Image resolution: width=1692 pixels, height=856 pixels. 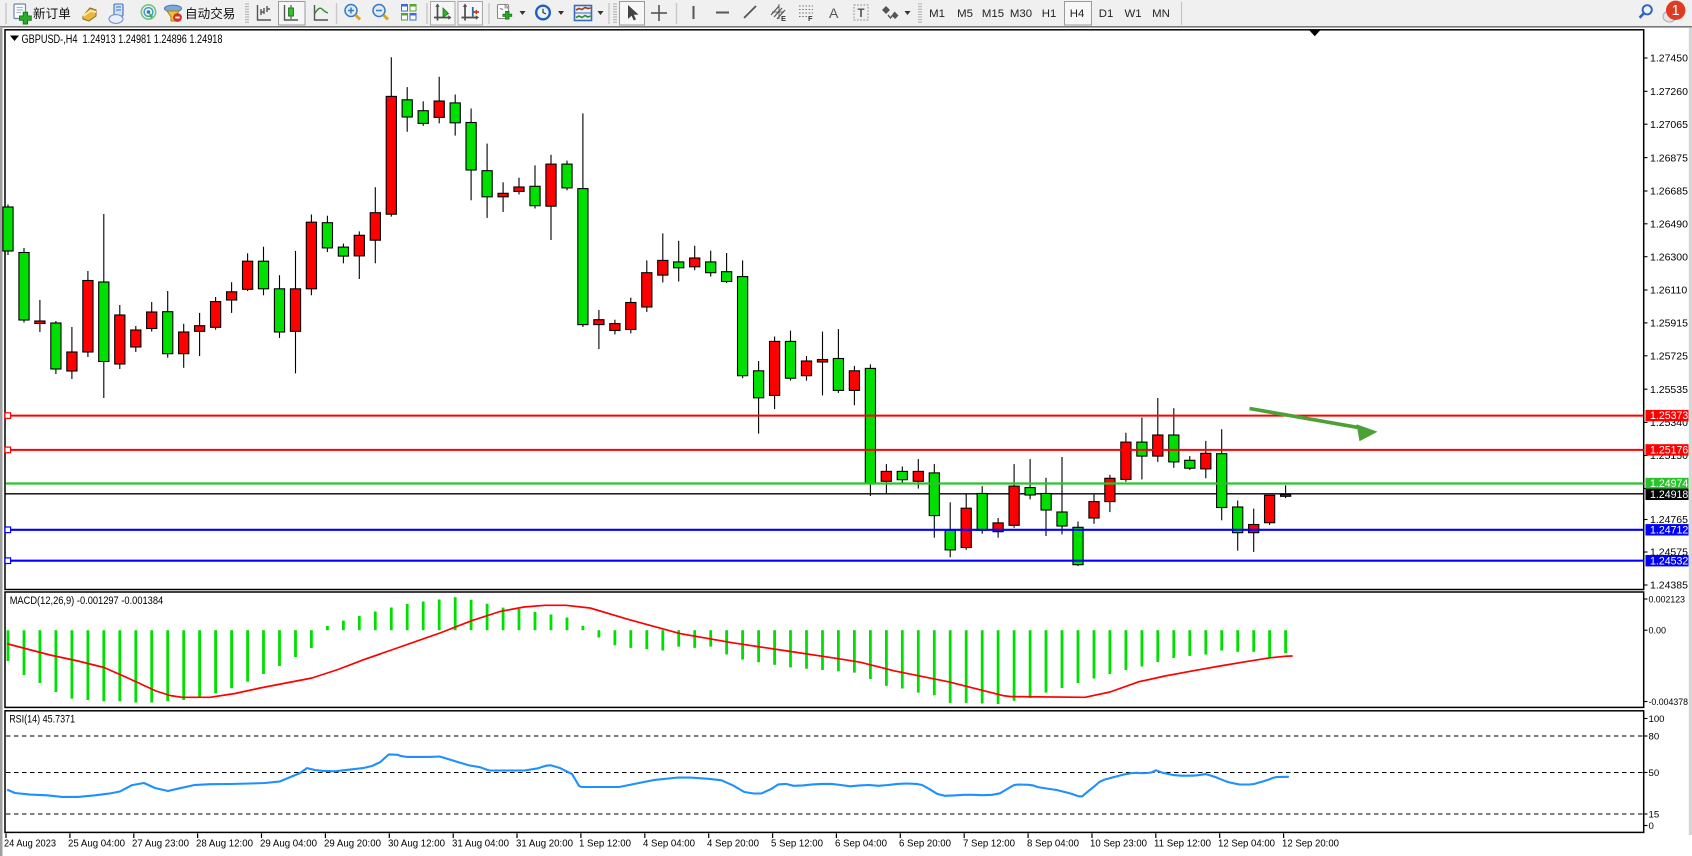 What do you see at coordinates (1668, 291) in the screenshot?
I see `svg-text: 1.26110` at bounding box center [1668, 291].